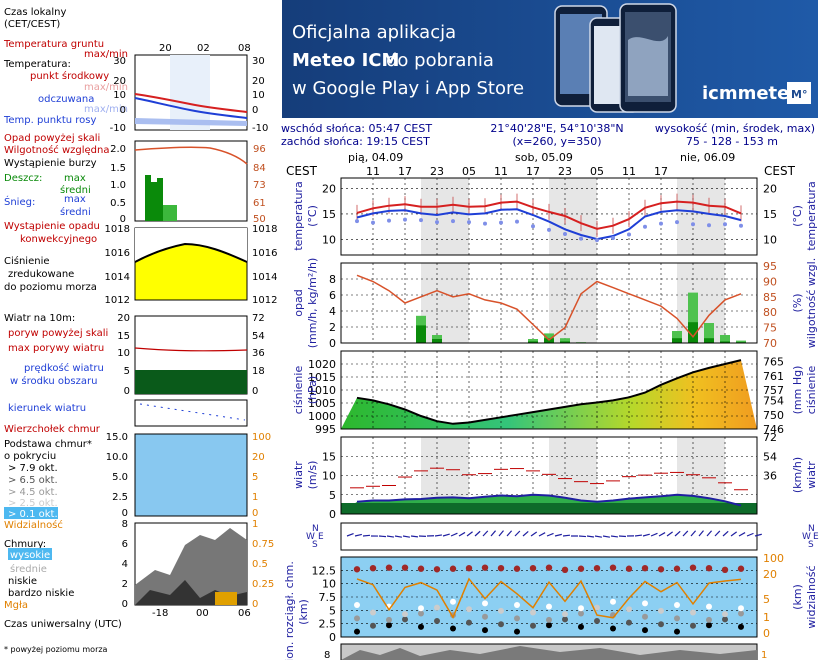 The image size is (820, 660). Describe the element at coordinates (811, 475) in the screenshot. I see `wind-axis-label-r: wiatr` at that location.